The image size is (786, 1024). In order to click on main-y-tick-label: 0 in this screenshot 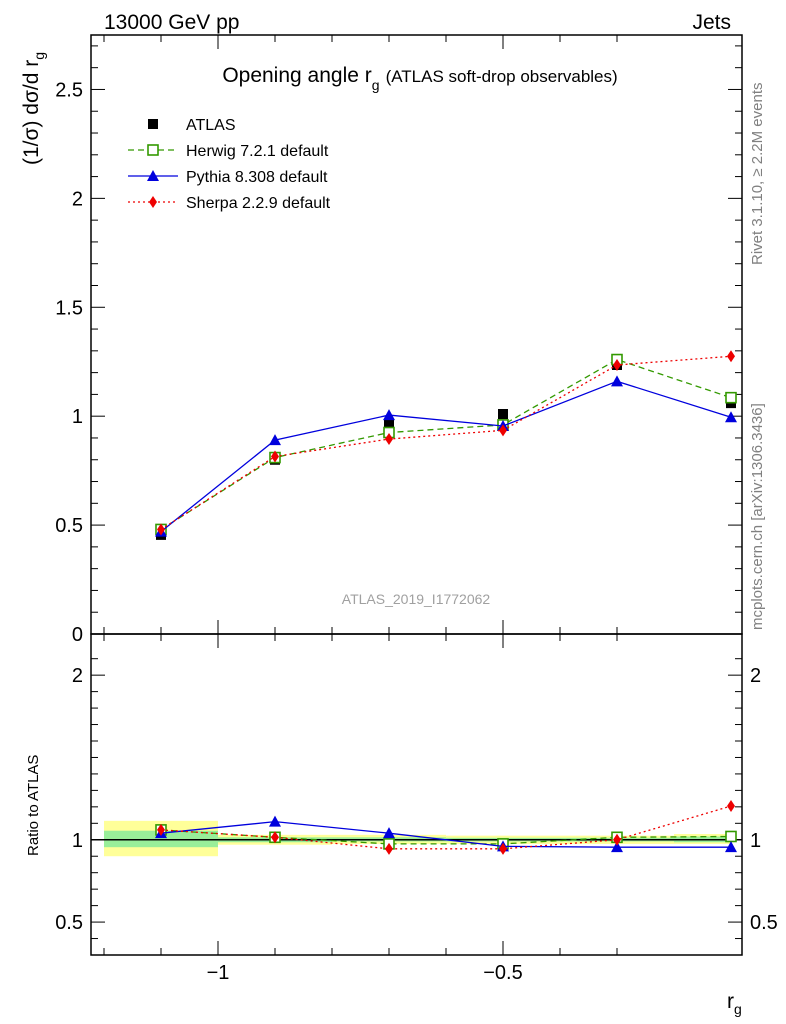, I will do `click(77, 635)`.